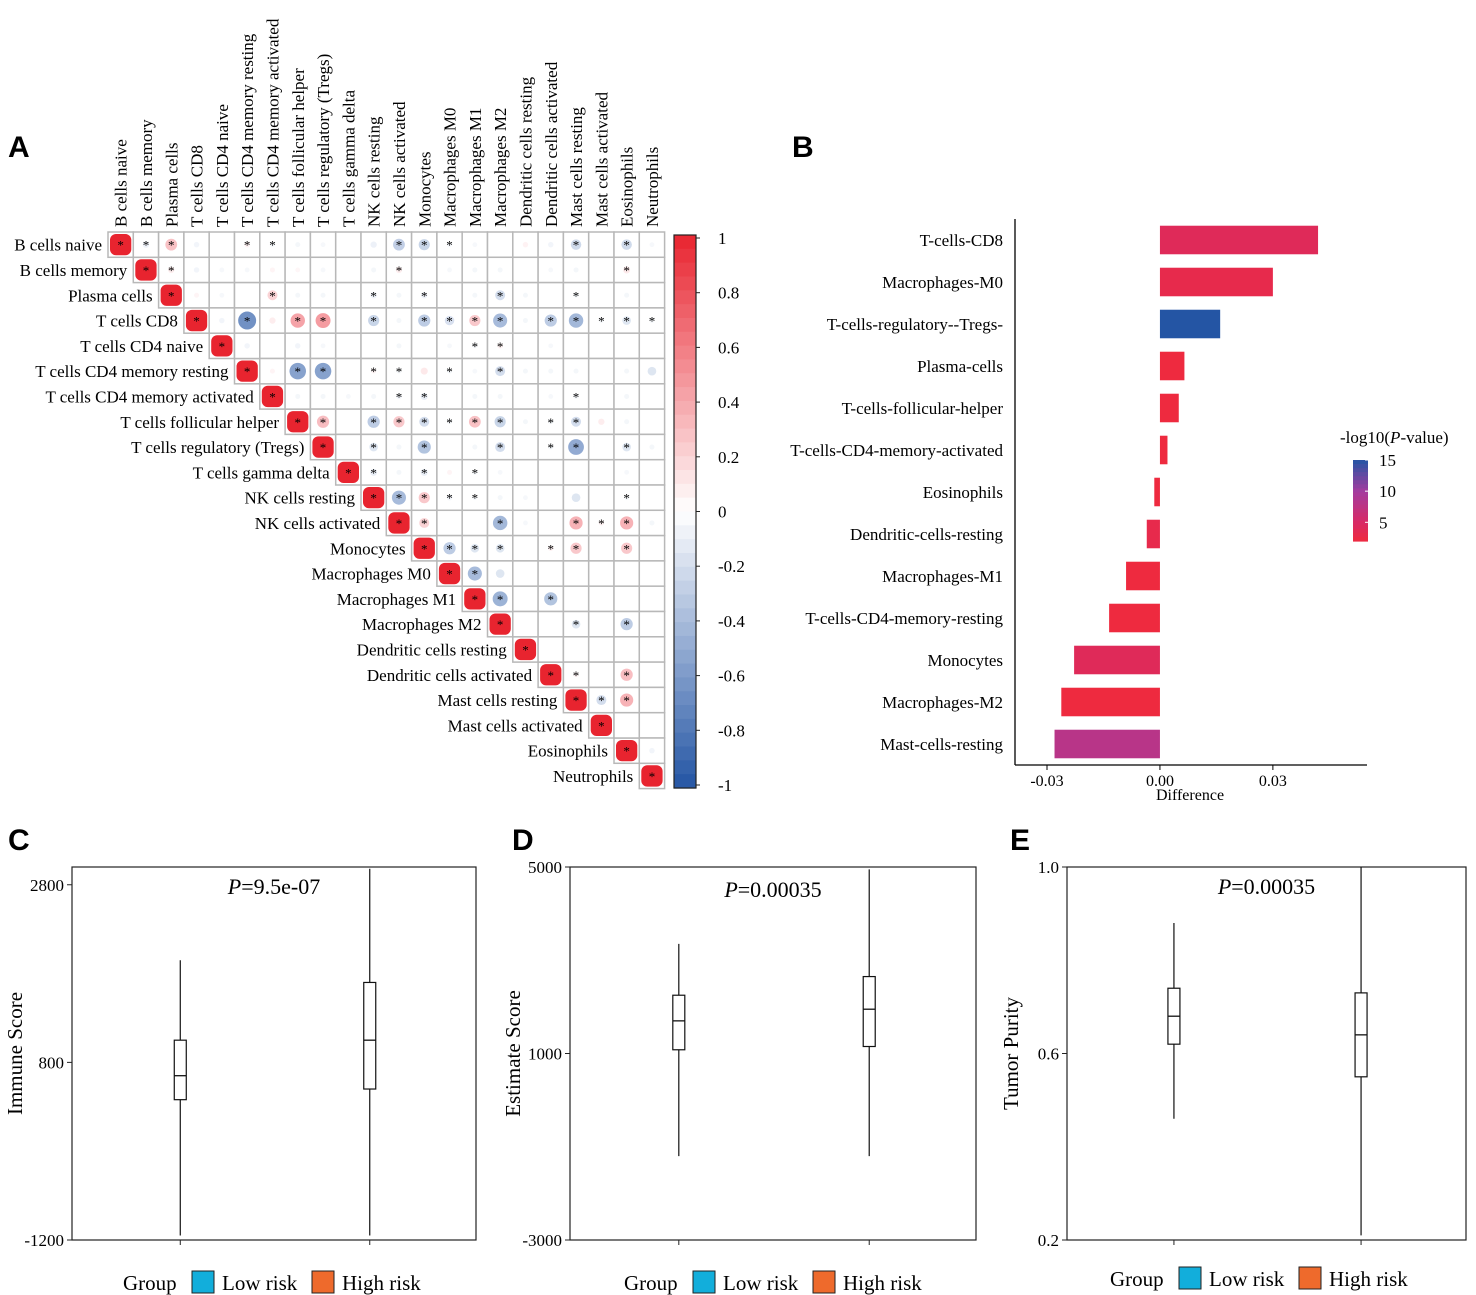  What do you see at coordinates (923, 408) in the screenshot?
I see `bar-category-label: T-cells-follicular-helper` at bounding box center [923, 408].